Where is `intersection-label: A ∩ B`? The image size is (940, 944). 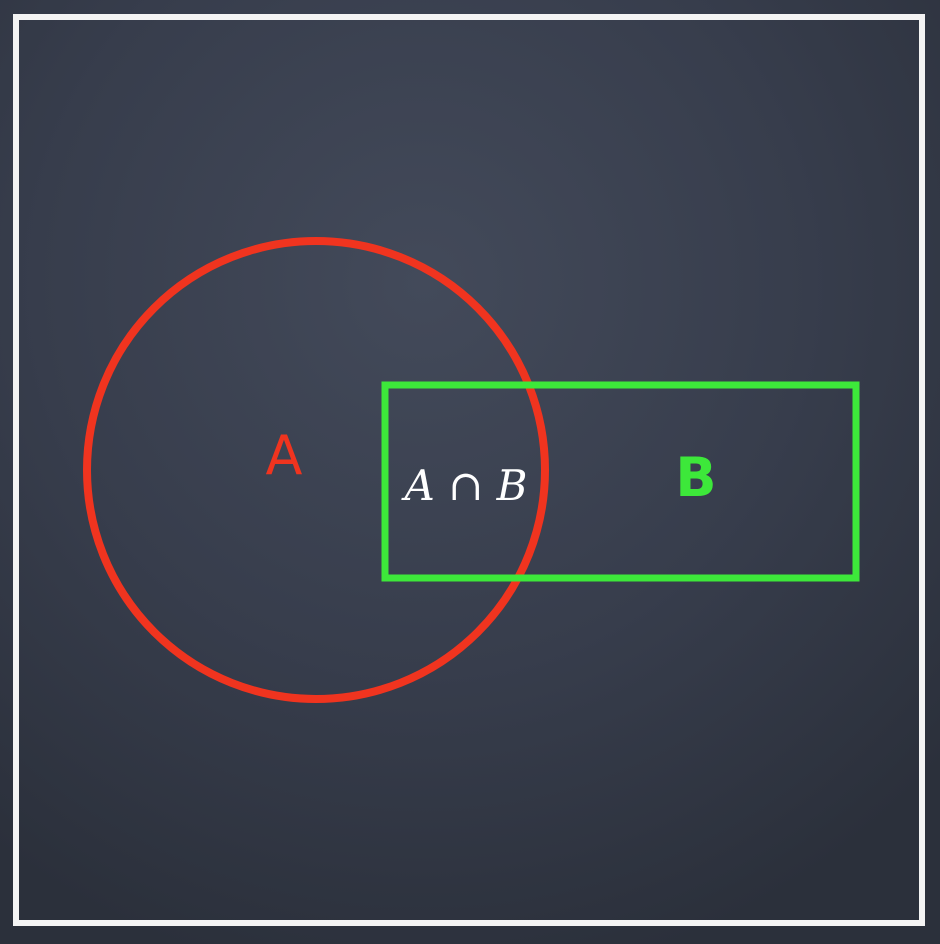 intersection-label: A ∩ B is located at coordinates (463, 485).